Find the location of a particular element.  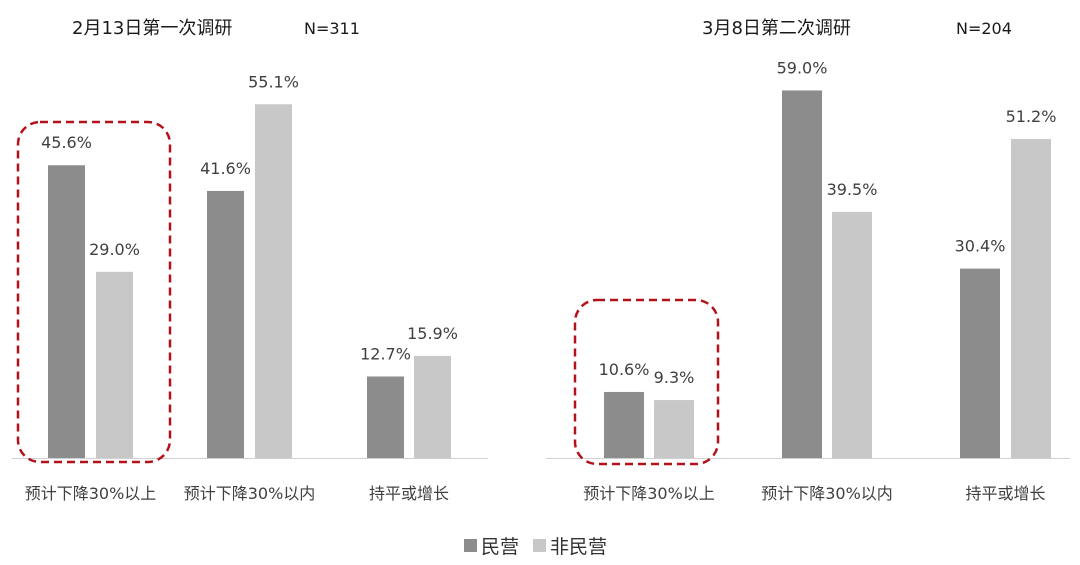

chart2-title: 3月8日第二次调研 is located at coordinates (776, 28).